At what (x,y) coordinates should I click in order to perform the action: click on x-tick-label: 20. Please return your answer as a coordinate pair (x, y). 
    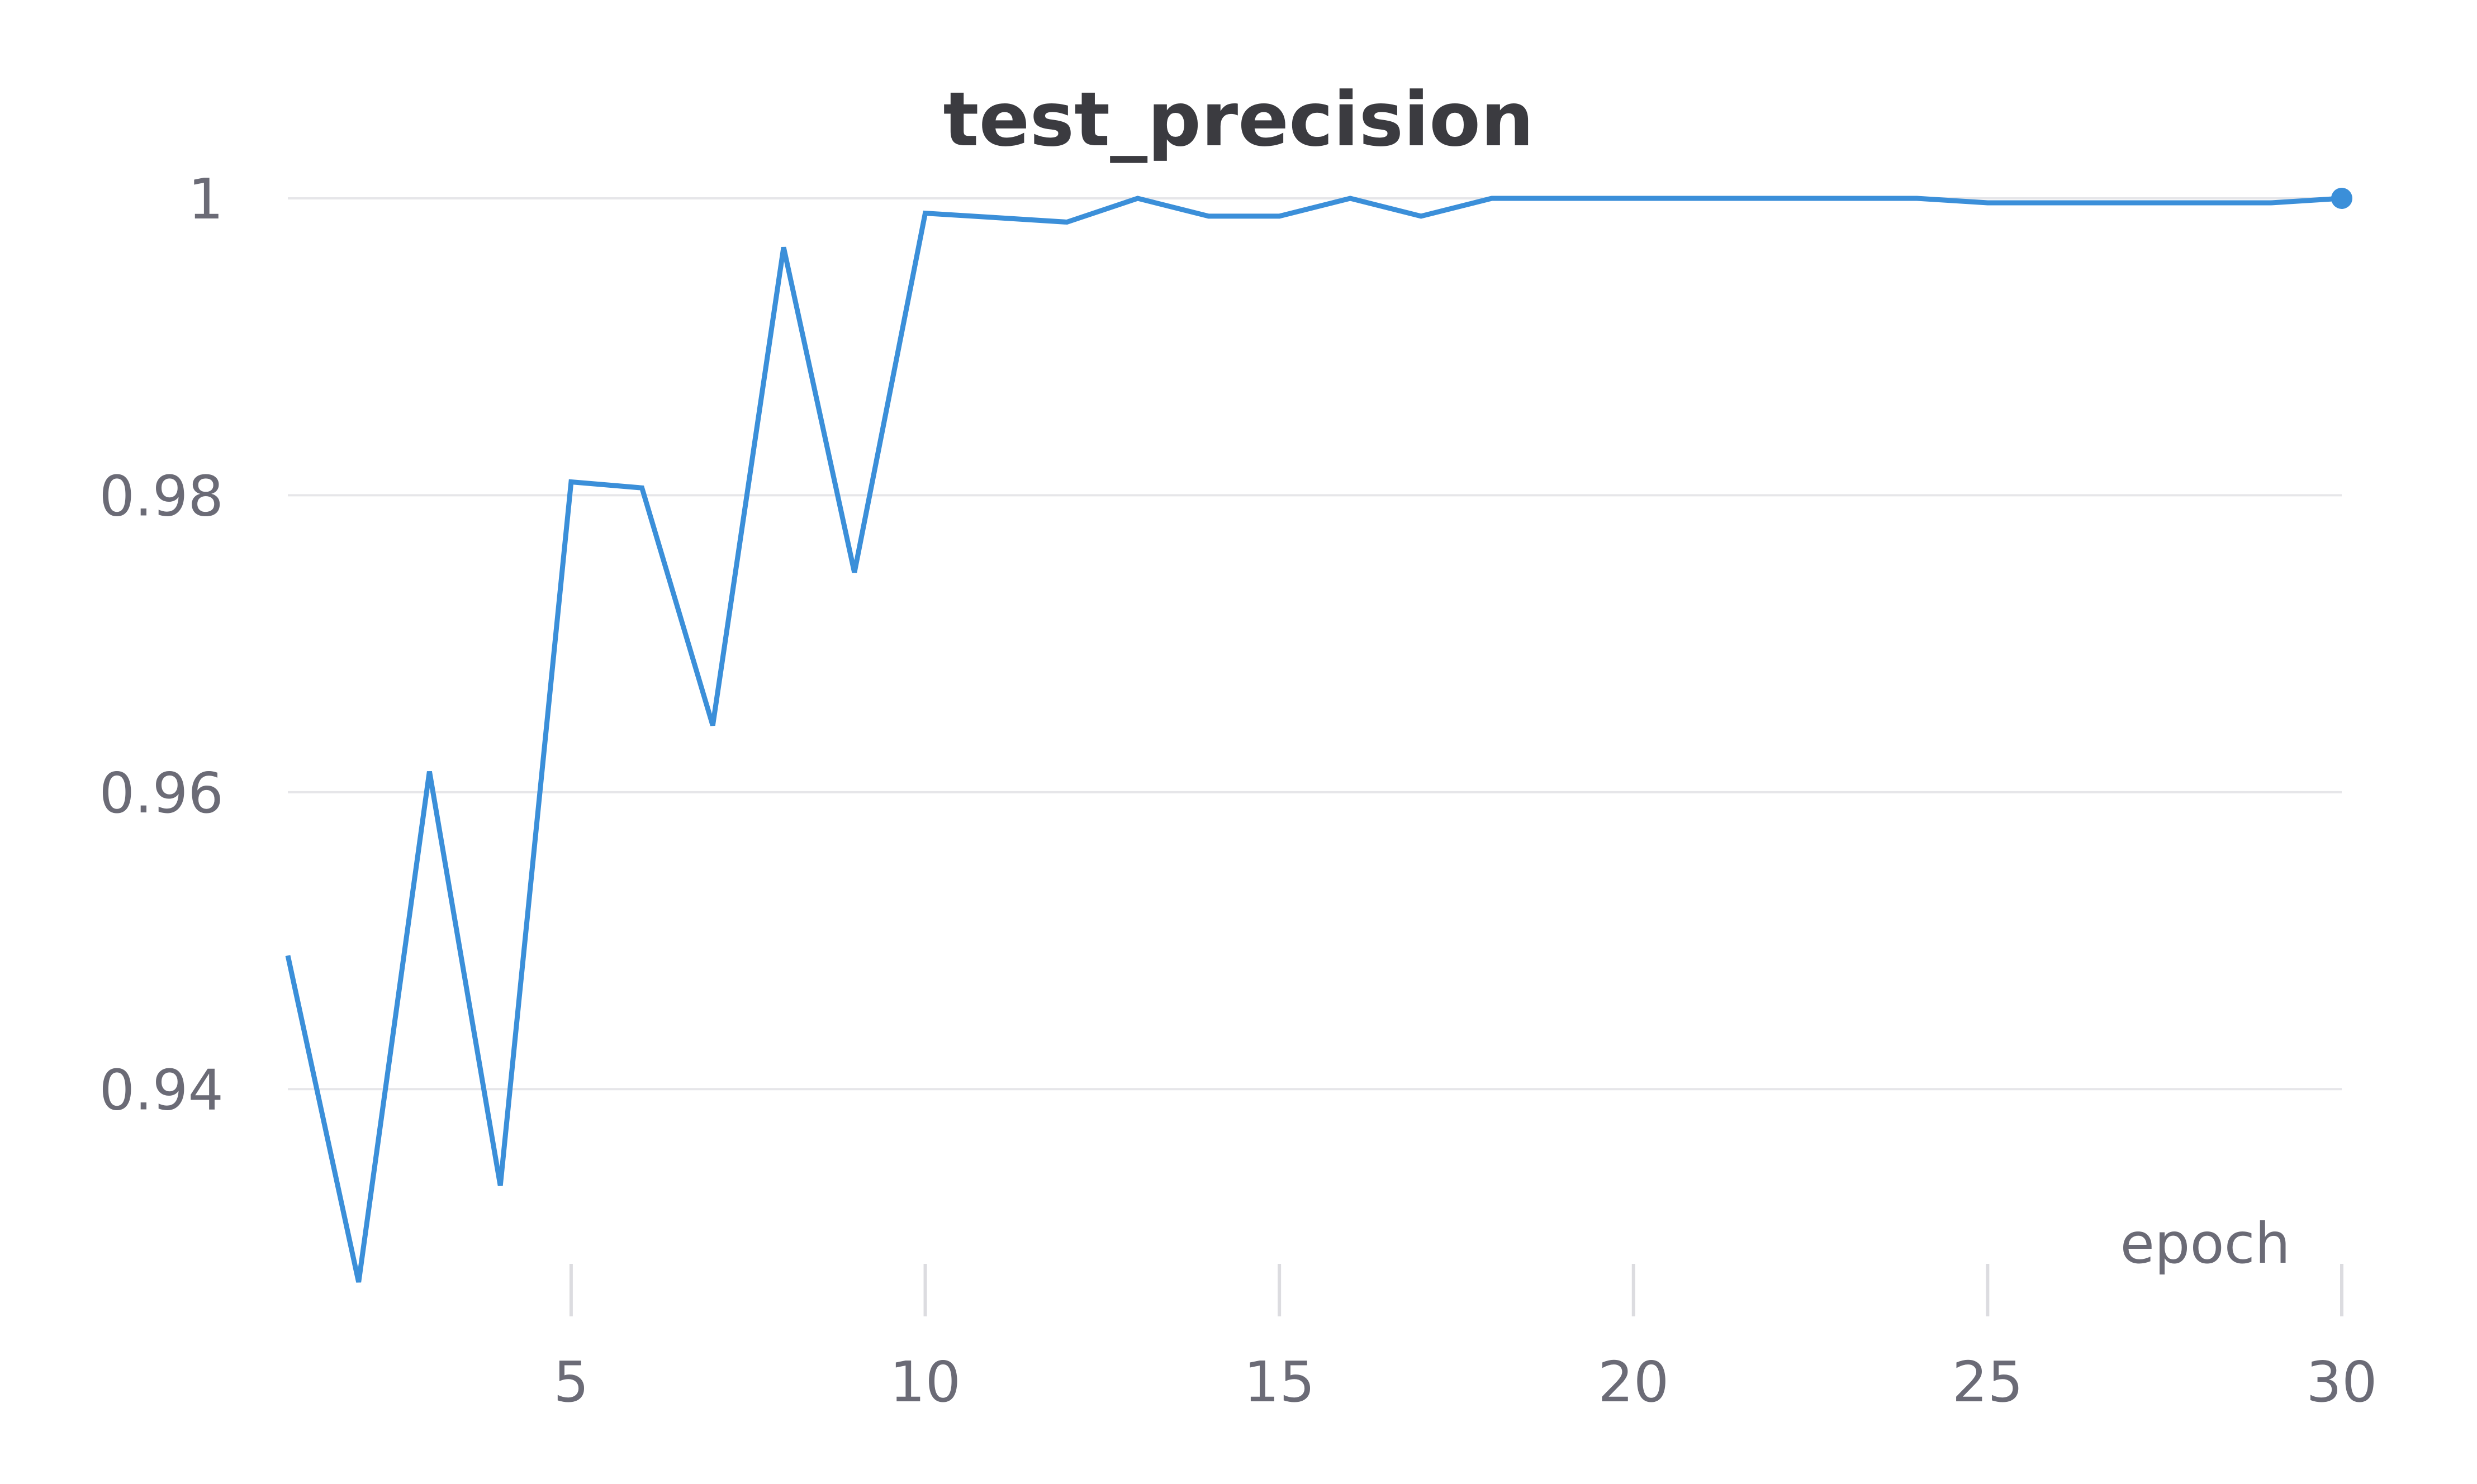
    Looking at the image, I should click on (1633, 1382).